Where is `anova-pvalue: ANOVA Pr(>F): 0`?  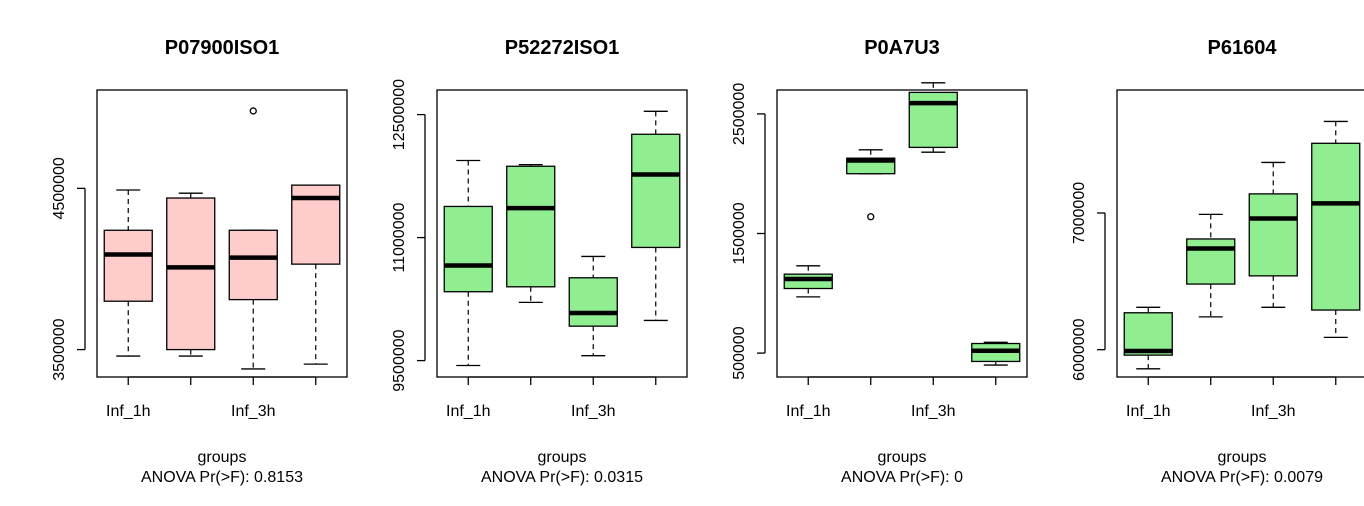
anova-pvalue: ANOVA Pr(>F): 0 is located at coordinates (902, 477).